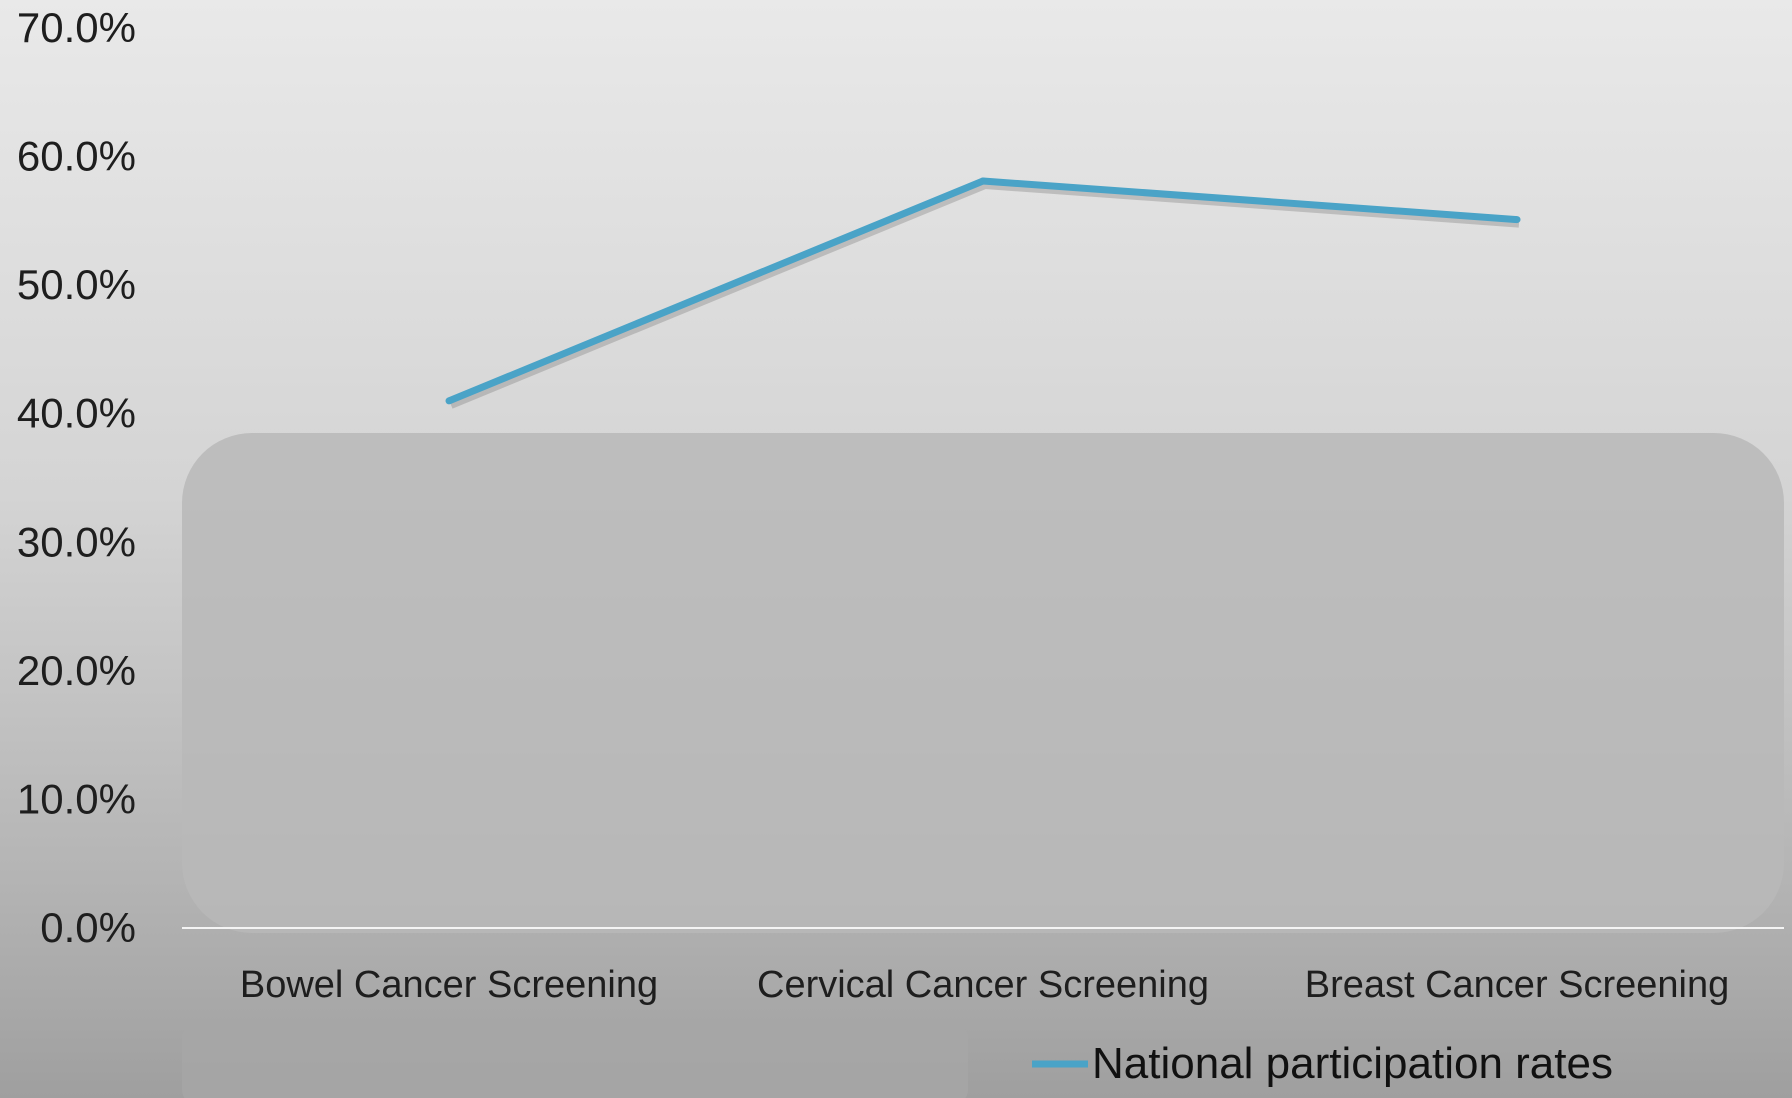 The width and height of the screenshot is (1792, 1098). I want to click on y-tick-label: 70.0%, so click(76, 27).